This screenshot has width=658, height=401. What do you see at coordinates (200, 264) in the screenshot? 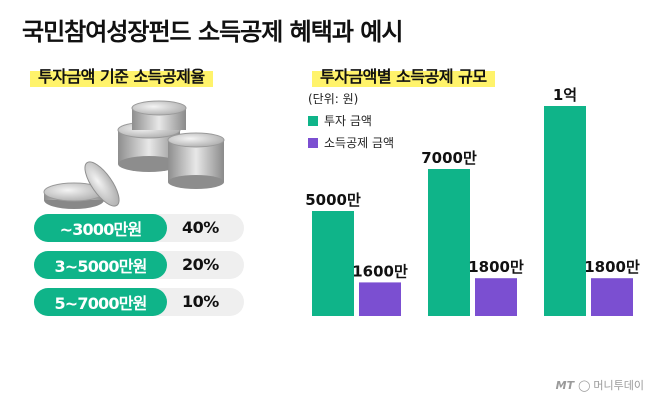
I see `rate-percent: 20%` at bounding box center [200, 264].